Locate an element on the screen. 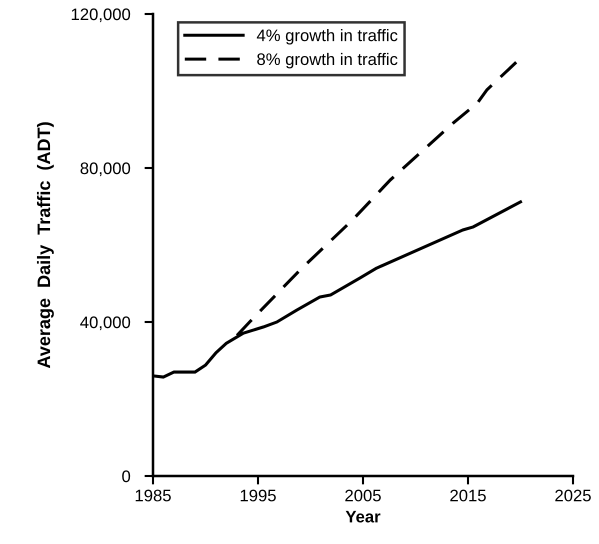 The width and height of the screenshot is (599, 544). y-tick-label: 120,000 is located at coordinates (101, 15).